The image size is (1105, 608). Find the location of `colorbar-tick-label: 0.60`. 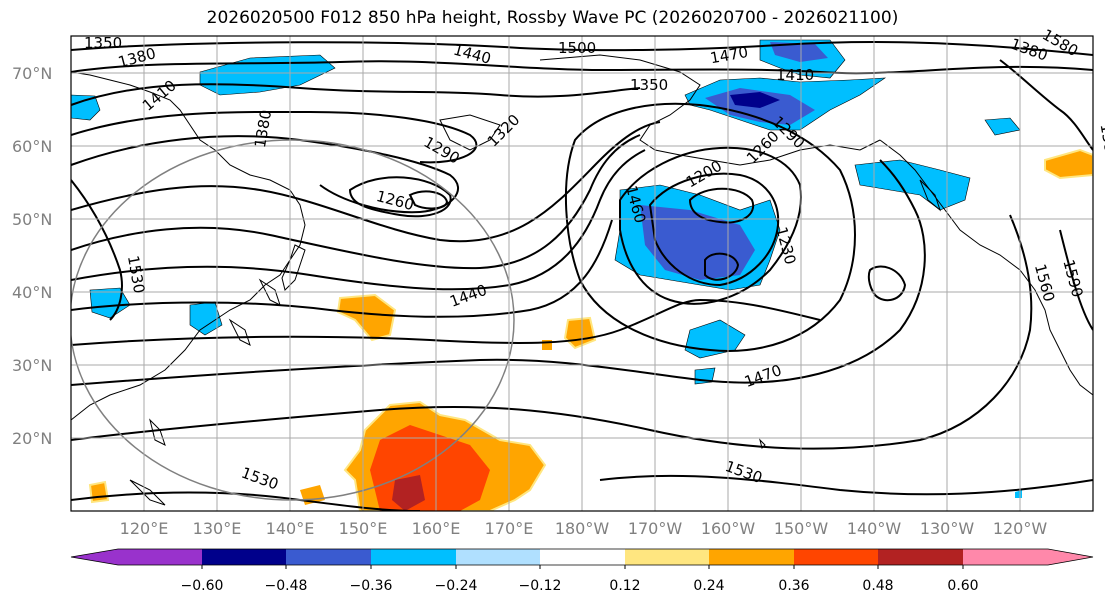

colorbar-tick-label: 0.60 is located at coordinates (962, 586).